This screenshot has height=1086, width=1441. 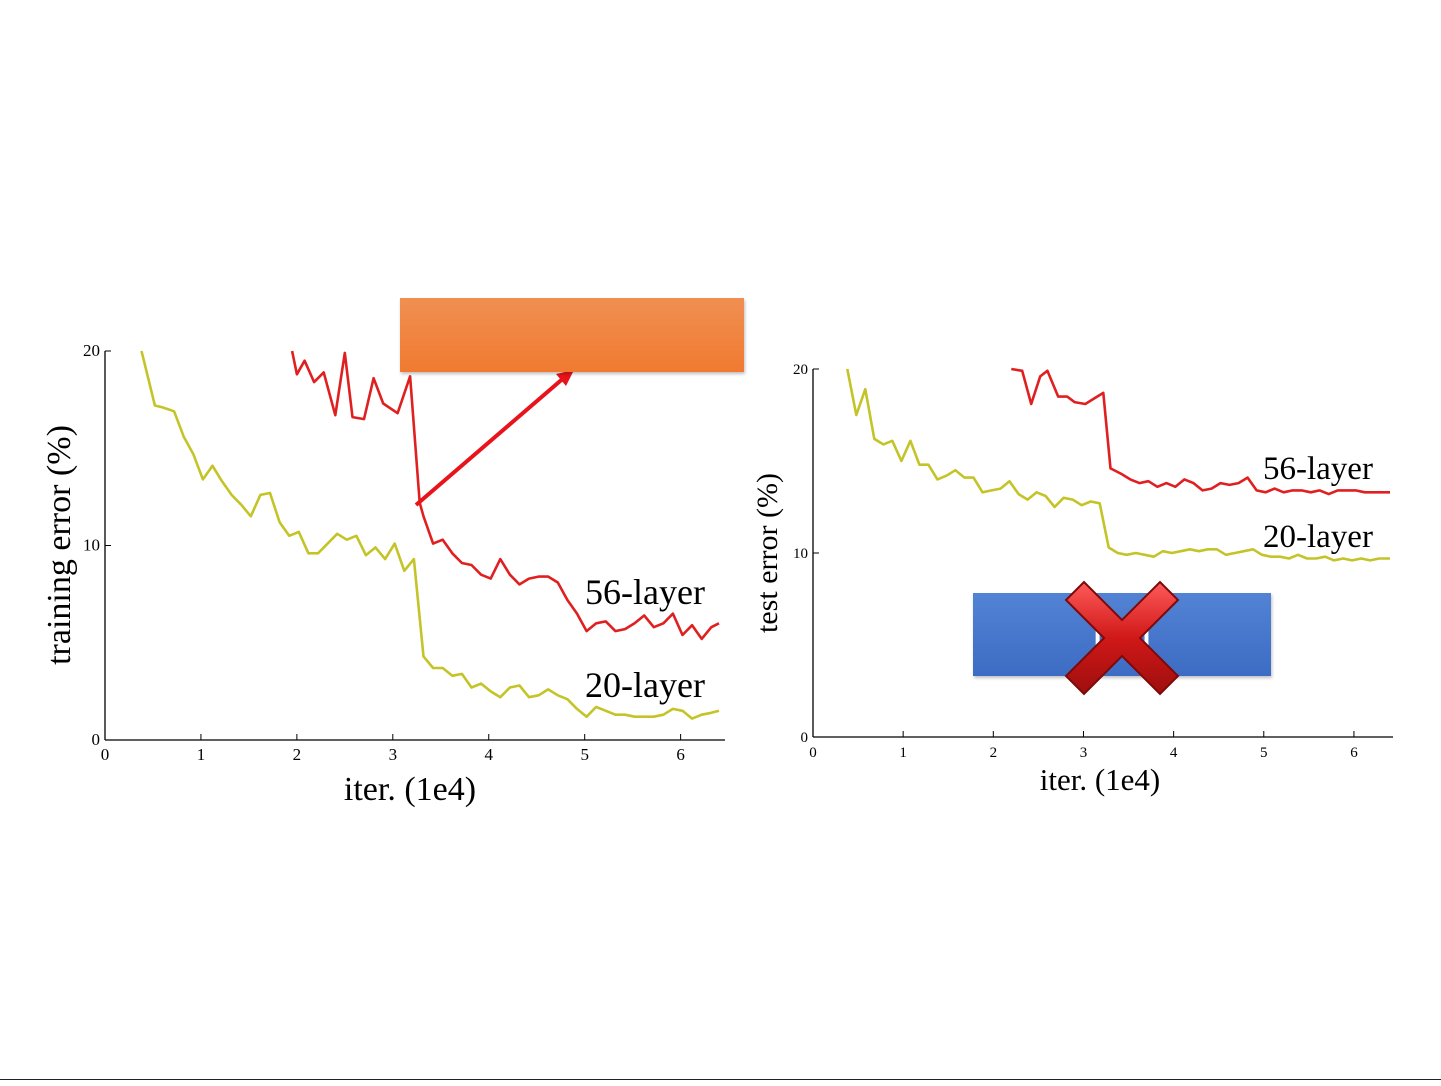 I want to click on y-axis-label: test error (%), so click(x=767, y=553).